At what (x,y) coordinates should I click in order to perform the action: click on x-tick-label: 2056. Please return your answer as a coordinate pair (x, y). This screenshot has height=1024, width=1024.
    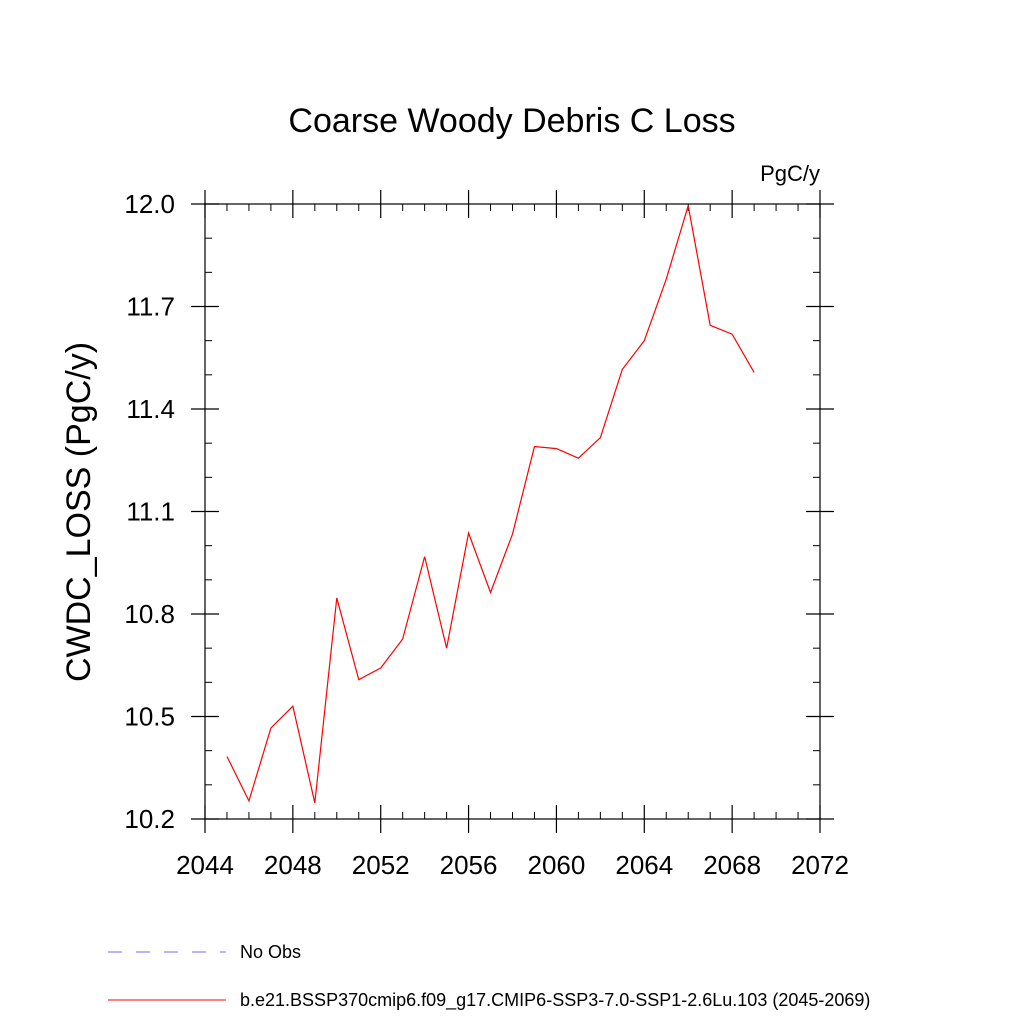
    Looking at the image, I should click on (469, 865).